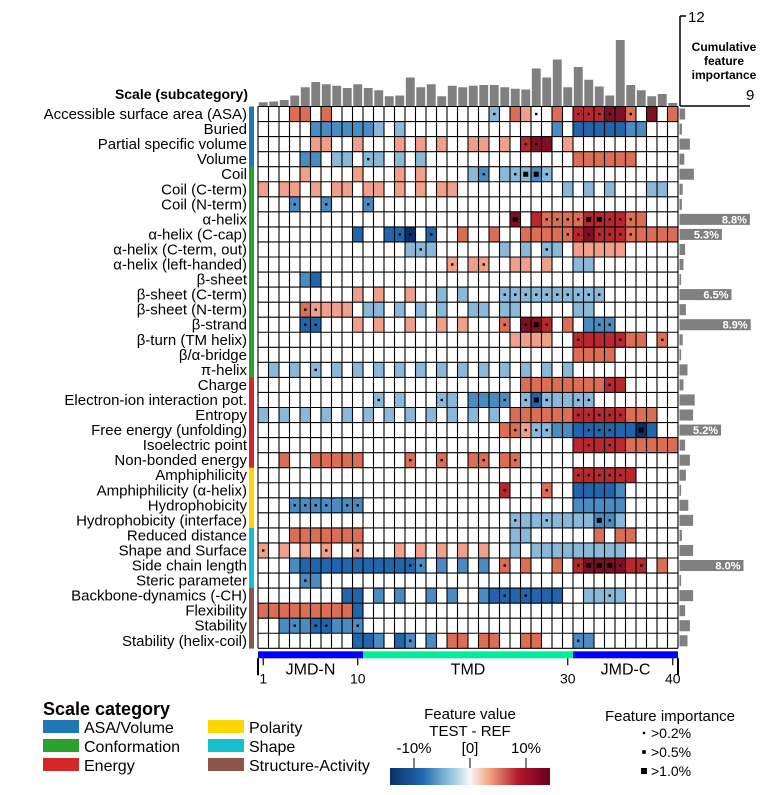 This screenshot has width=764, height=795. What do you see at coordinates (184, 641) in the screenshot?
I see `row-label: Stability (helix-coil)` at bounding box center [184, 641].